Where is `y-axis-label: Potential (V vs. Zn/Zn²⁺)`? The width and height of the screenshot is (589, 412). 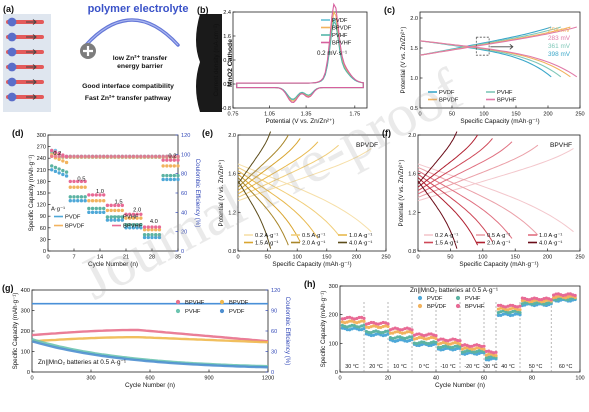
y-axis-label: Potential (V vs. Zn/Zn²⁺) is located at coordinates (221, 193).